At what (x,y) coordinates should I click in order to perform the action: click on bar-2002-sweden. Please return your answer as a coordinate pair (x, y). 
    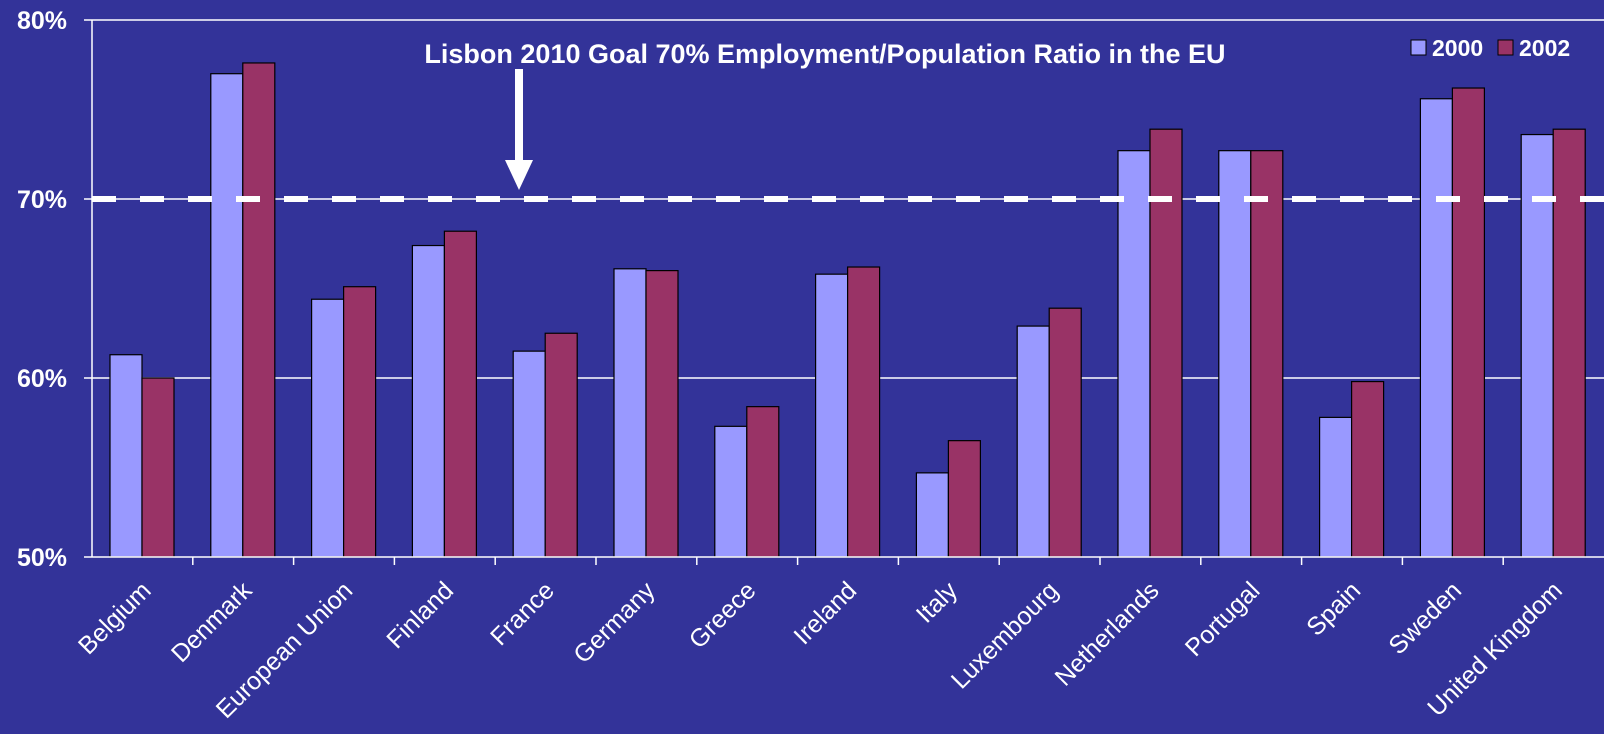
    Looking at the image, I should click on (1468, 322).